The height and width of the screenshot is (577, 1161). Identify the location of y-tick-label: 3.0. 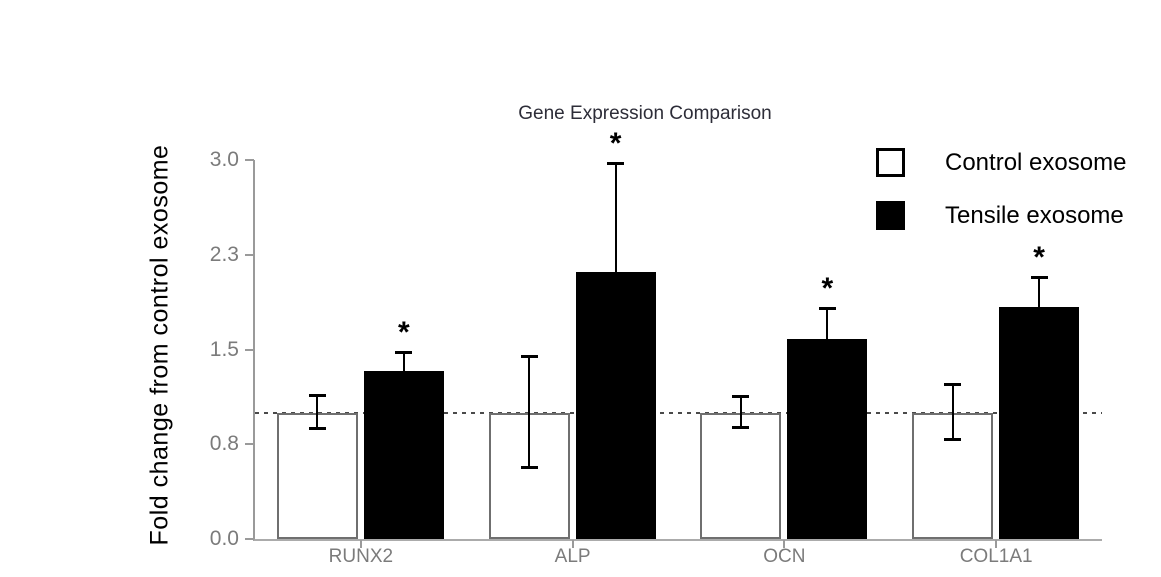
(224, 159).